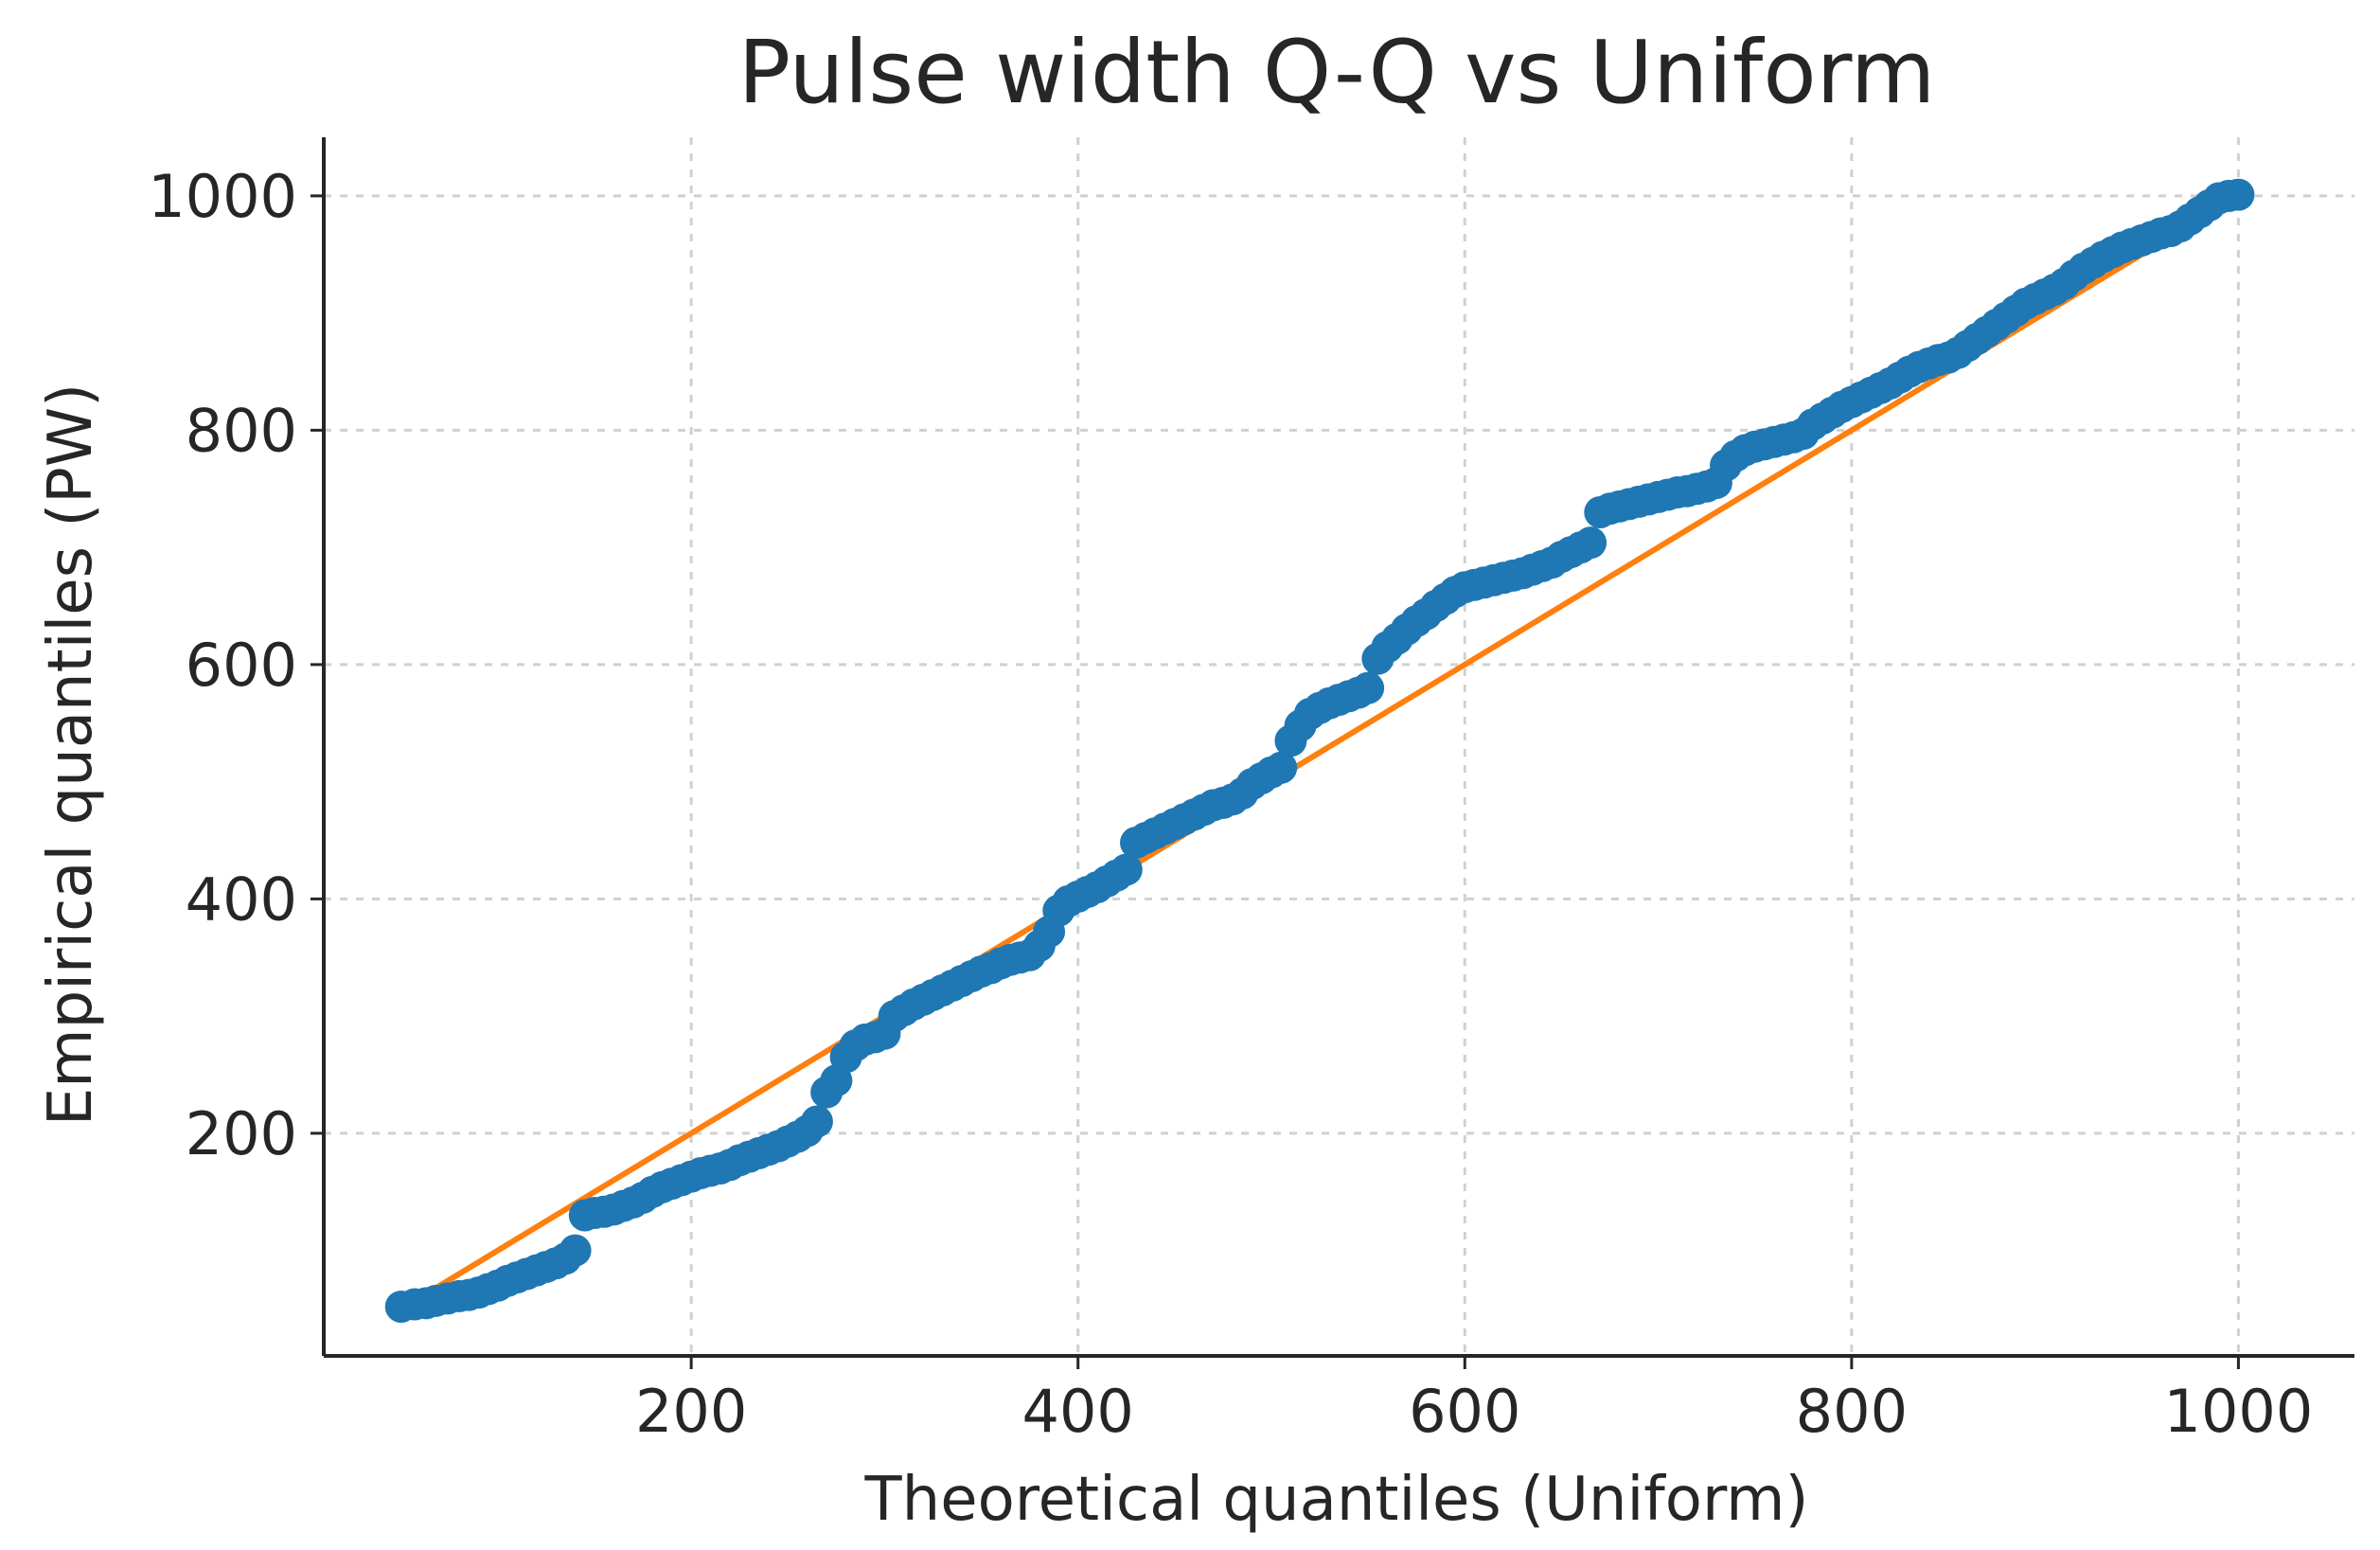 This screenshot has height=1550, width=2380. What do you see at coordinates (1337, 1500) in the screenshot?
I see `x-axis-label: Theoretical quantiles (Uniform)` at bounding box center [1337, 1500].